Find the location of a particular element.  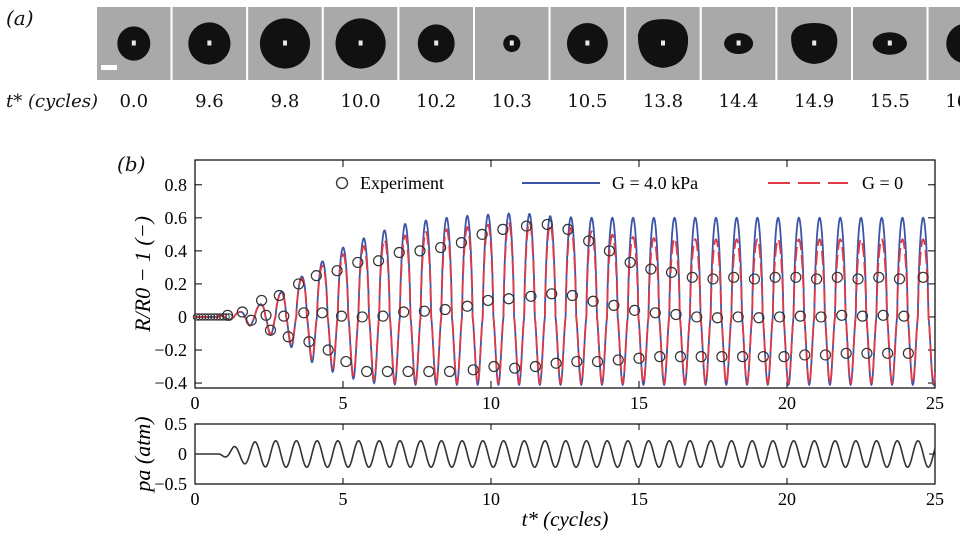

legend: Experiment G = 4.0 kPa G = 0 is located at coordinates (619, 183).